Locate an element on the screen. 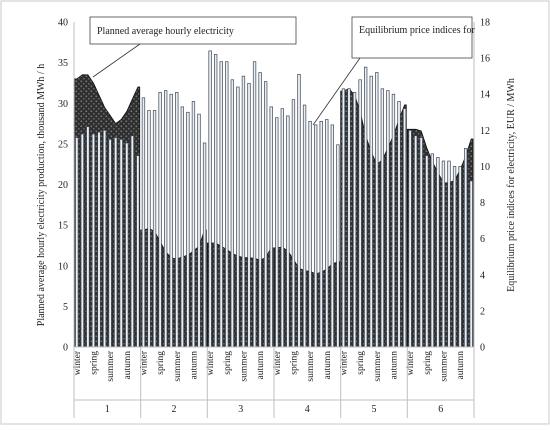 The image size is (550, 430). callout-box-production is located at coordinates (193, 30).